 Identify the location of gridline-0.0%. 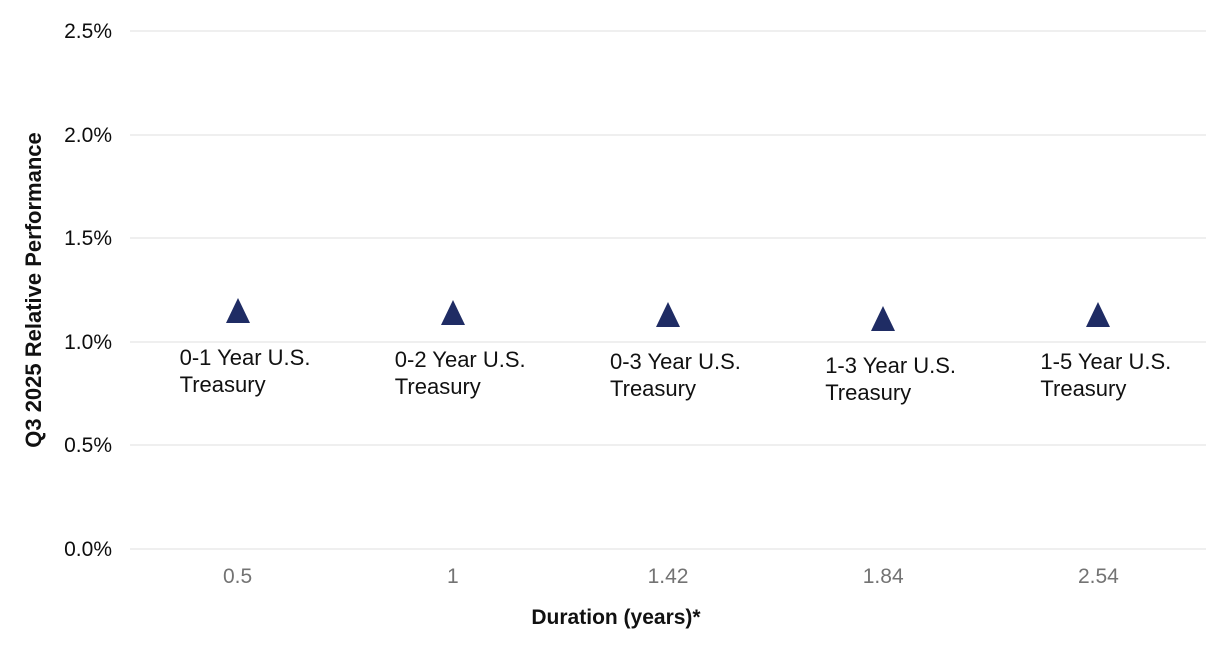
(668, 549).